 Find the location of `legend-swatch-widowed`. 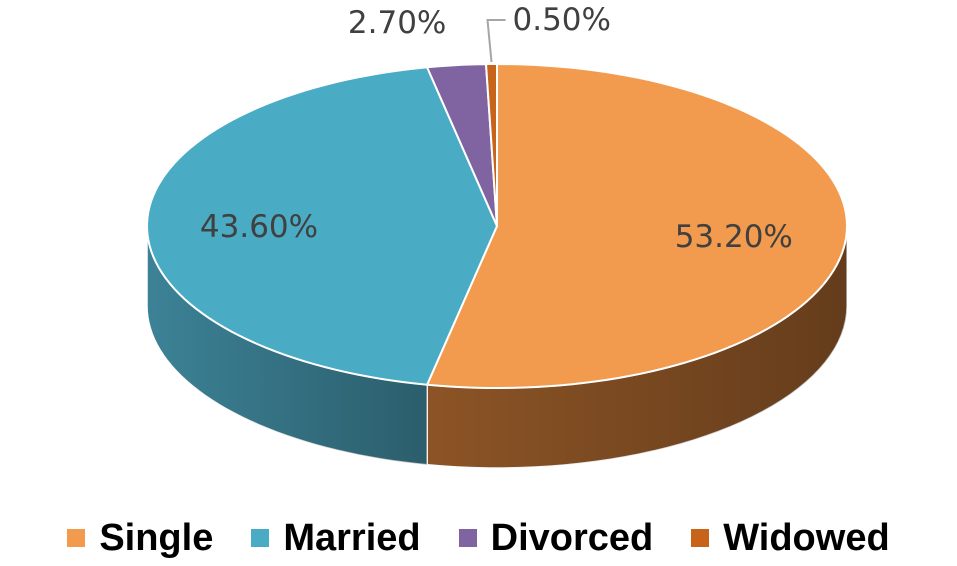

legend-swatch-widowed is located at coordinates (700, 538).